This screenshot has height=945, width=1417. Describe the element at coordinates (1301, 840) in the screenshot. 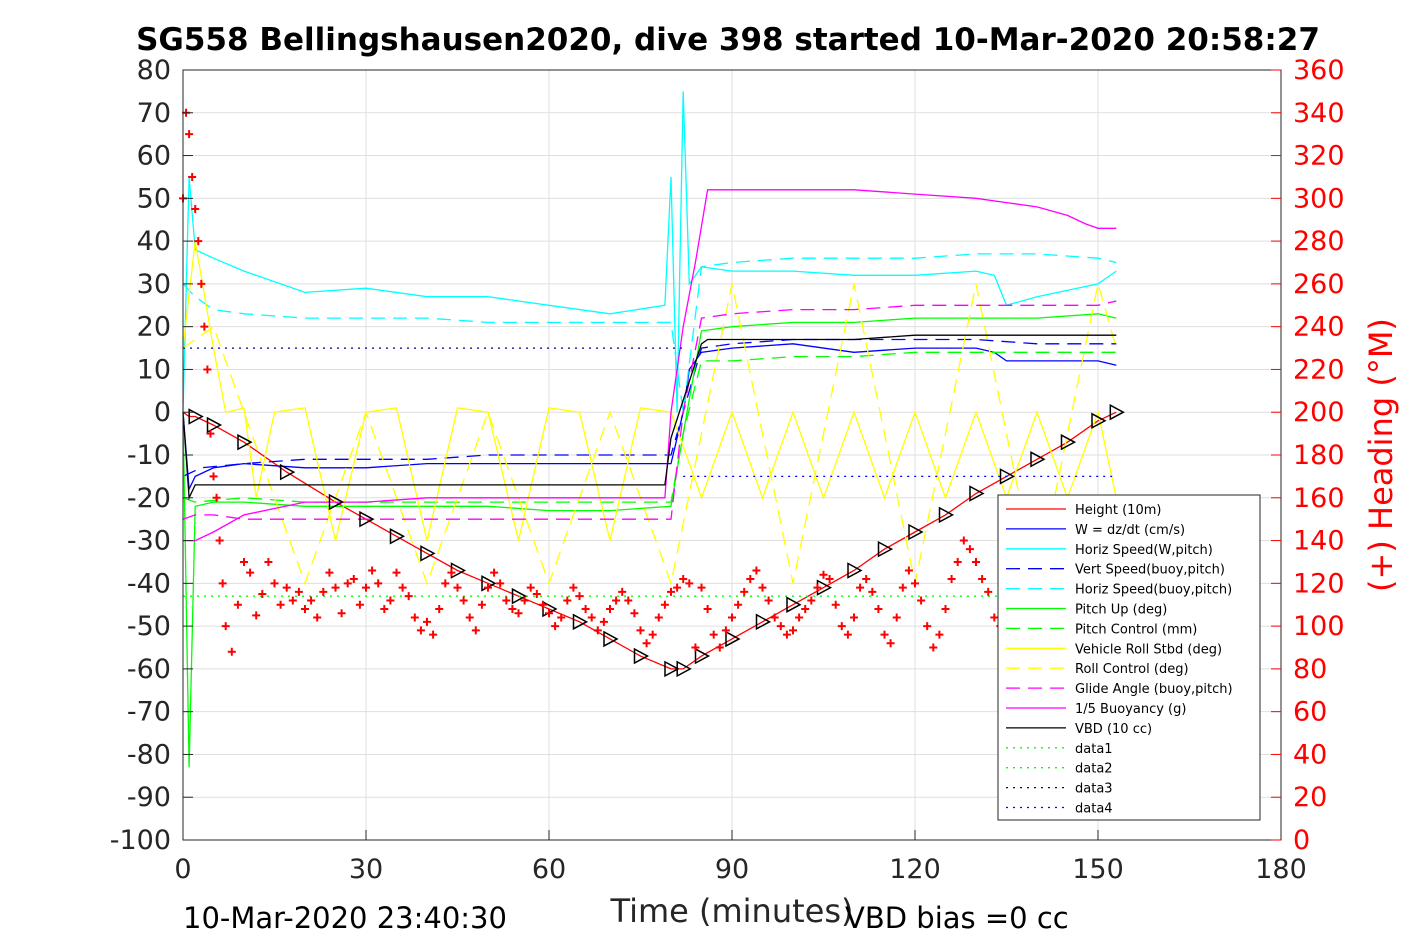

I see `y-right-tick-label: 0` at that location.